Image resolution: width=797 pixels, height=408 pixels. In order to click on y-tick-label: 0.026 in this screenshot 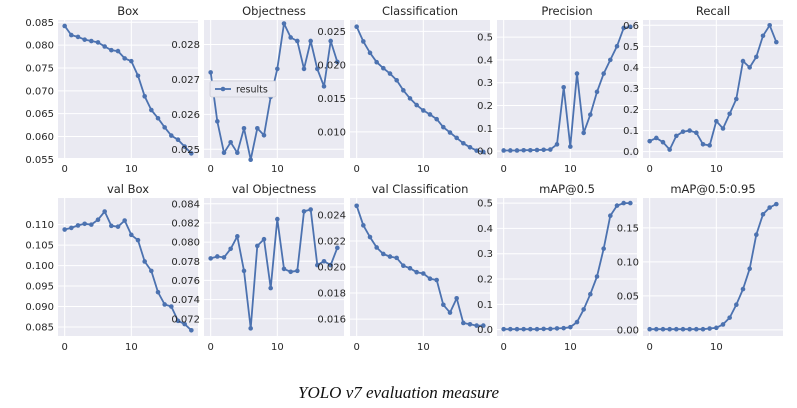, I will do `click(185, 115)`.